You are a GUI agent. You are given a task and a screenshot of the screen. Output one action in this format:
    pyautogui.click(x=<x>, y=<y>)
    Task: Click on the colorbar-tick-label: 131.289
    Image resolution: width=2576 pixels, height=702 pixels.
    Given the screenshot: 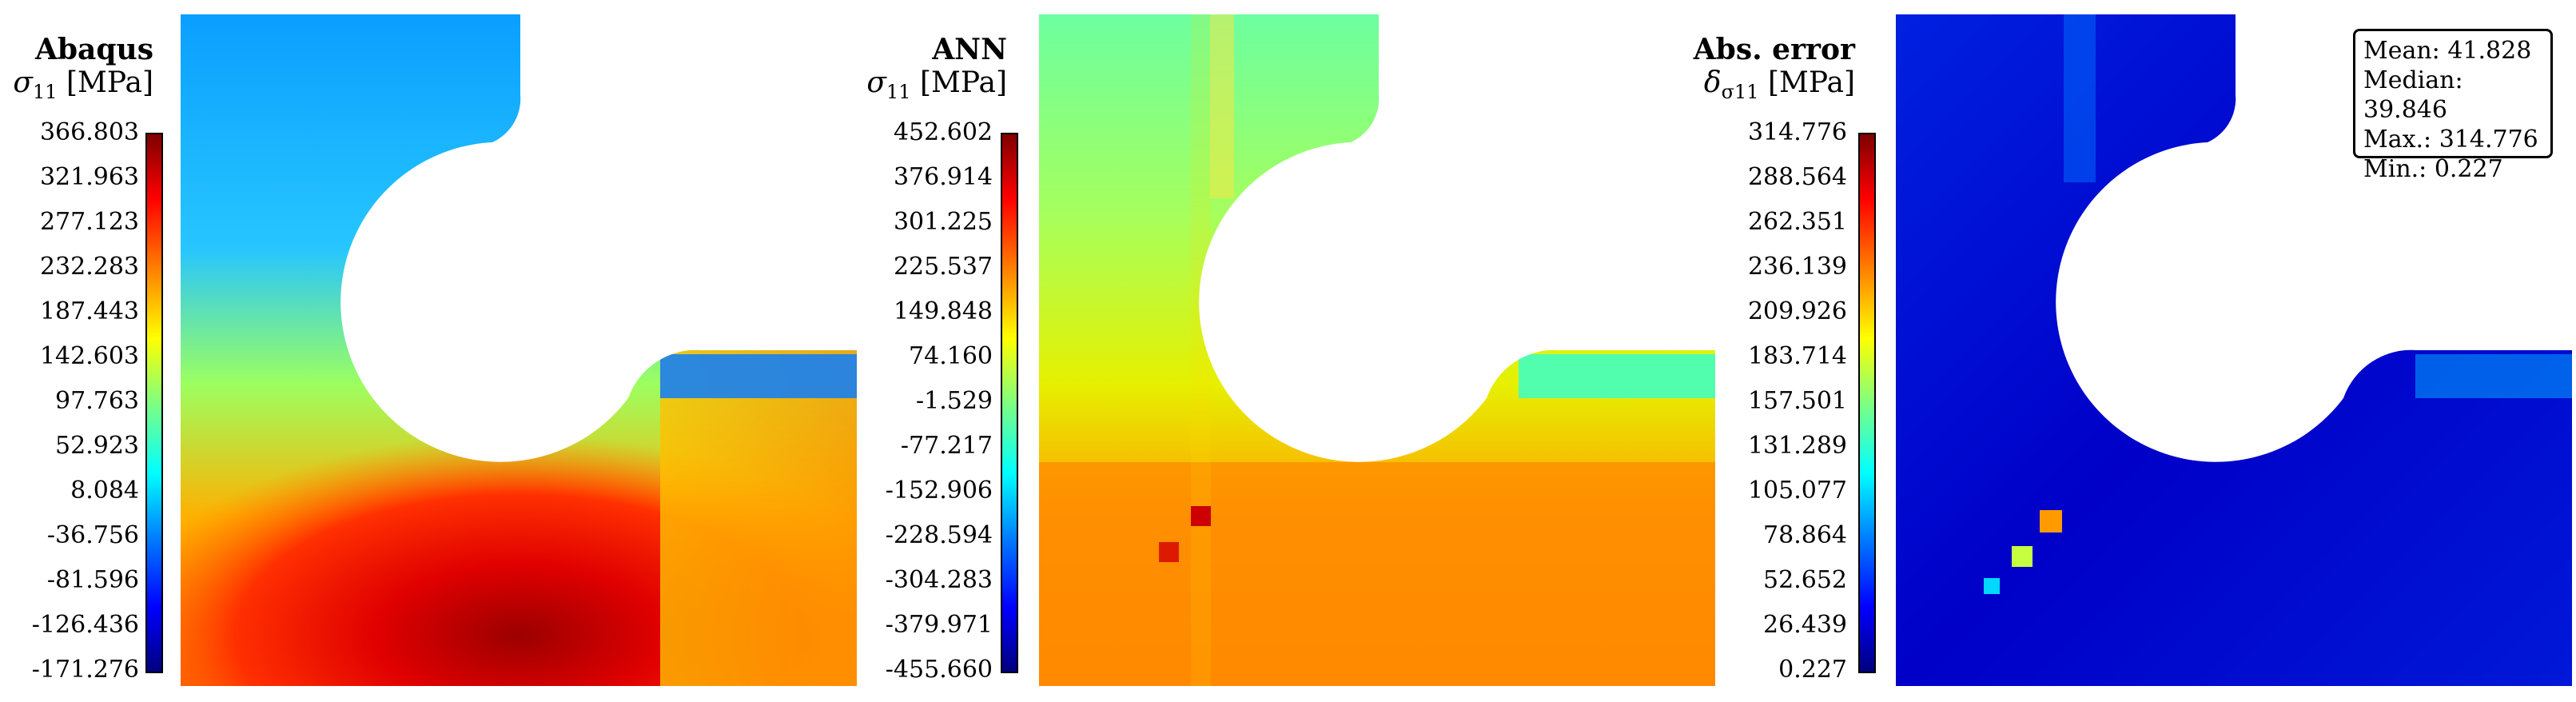 What is the action you would take?
    pyautogui.click(x=1797, y=446)
    